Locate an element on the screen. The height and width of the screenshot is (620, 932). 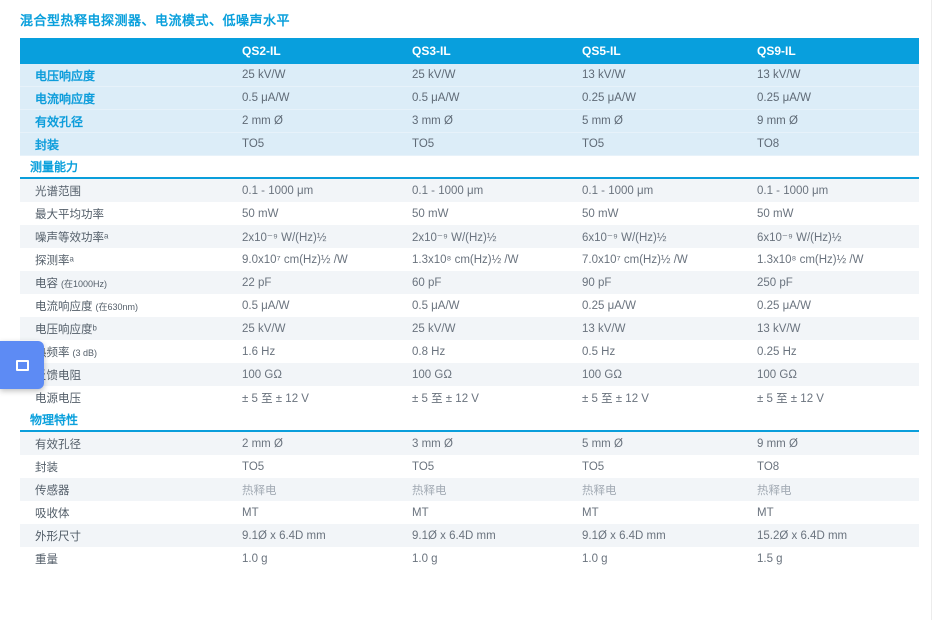
summary-row: 有效孔径 2 mm Ø 3 mm Ø 5 mm Ø 9 mm Ø is located at coordinates (469, 121).